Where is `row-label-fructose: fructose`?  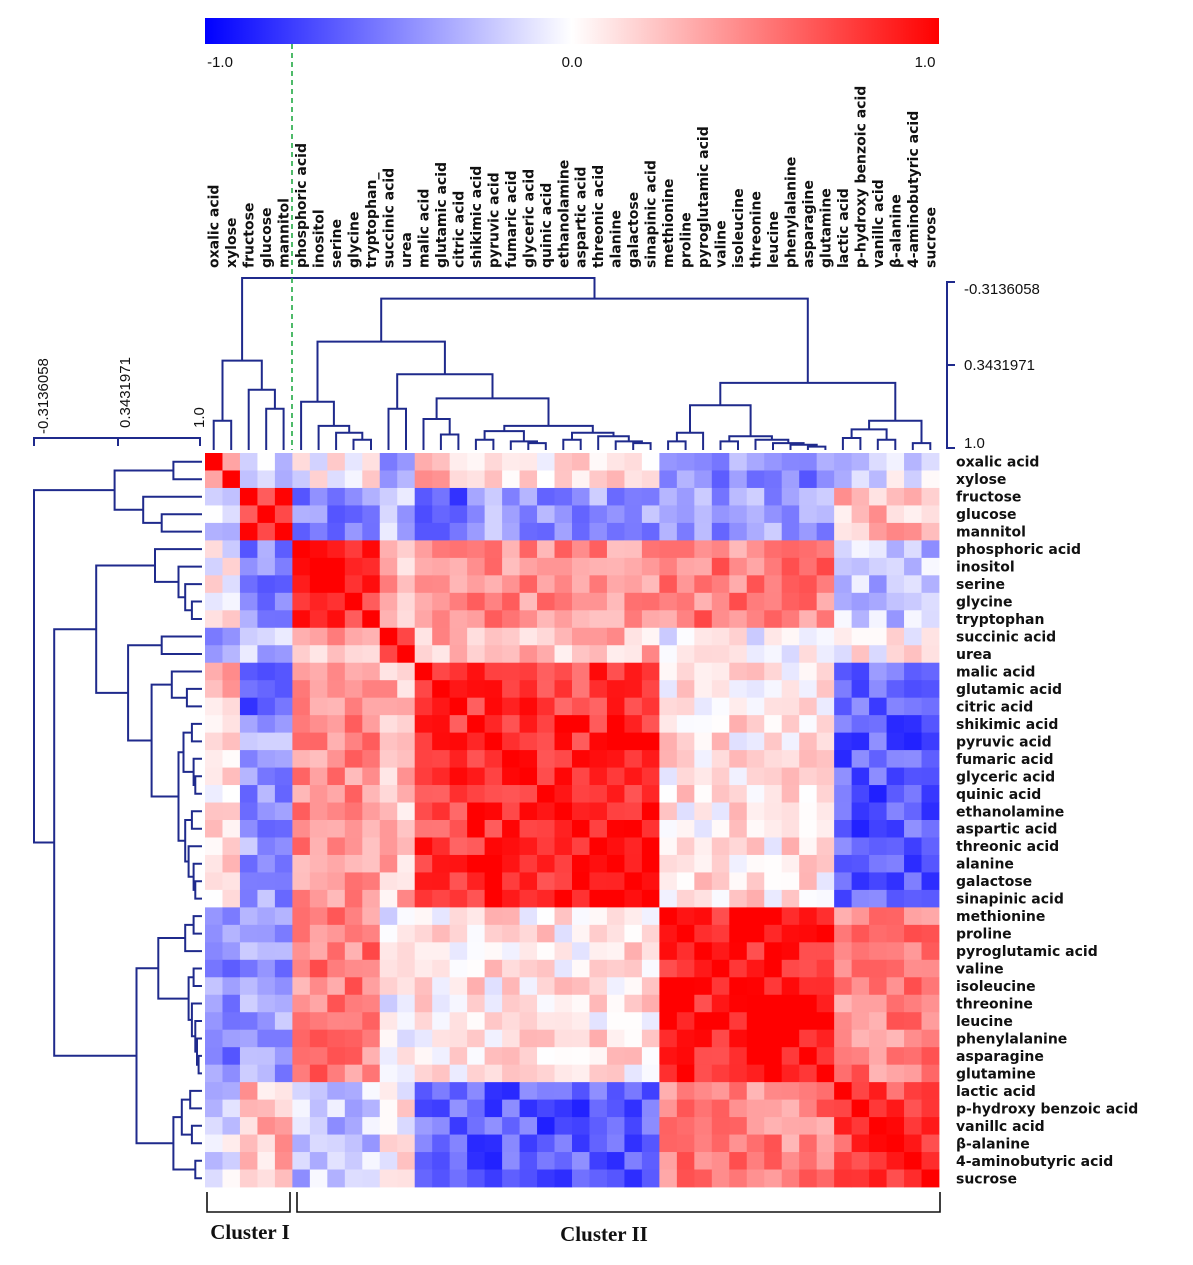
row-label-fructose: fructose is located at coordinates (988, 498).